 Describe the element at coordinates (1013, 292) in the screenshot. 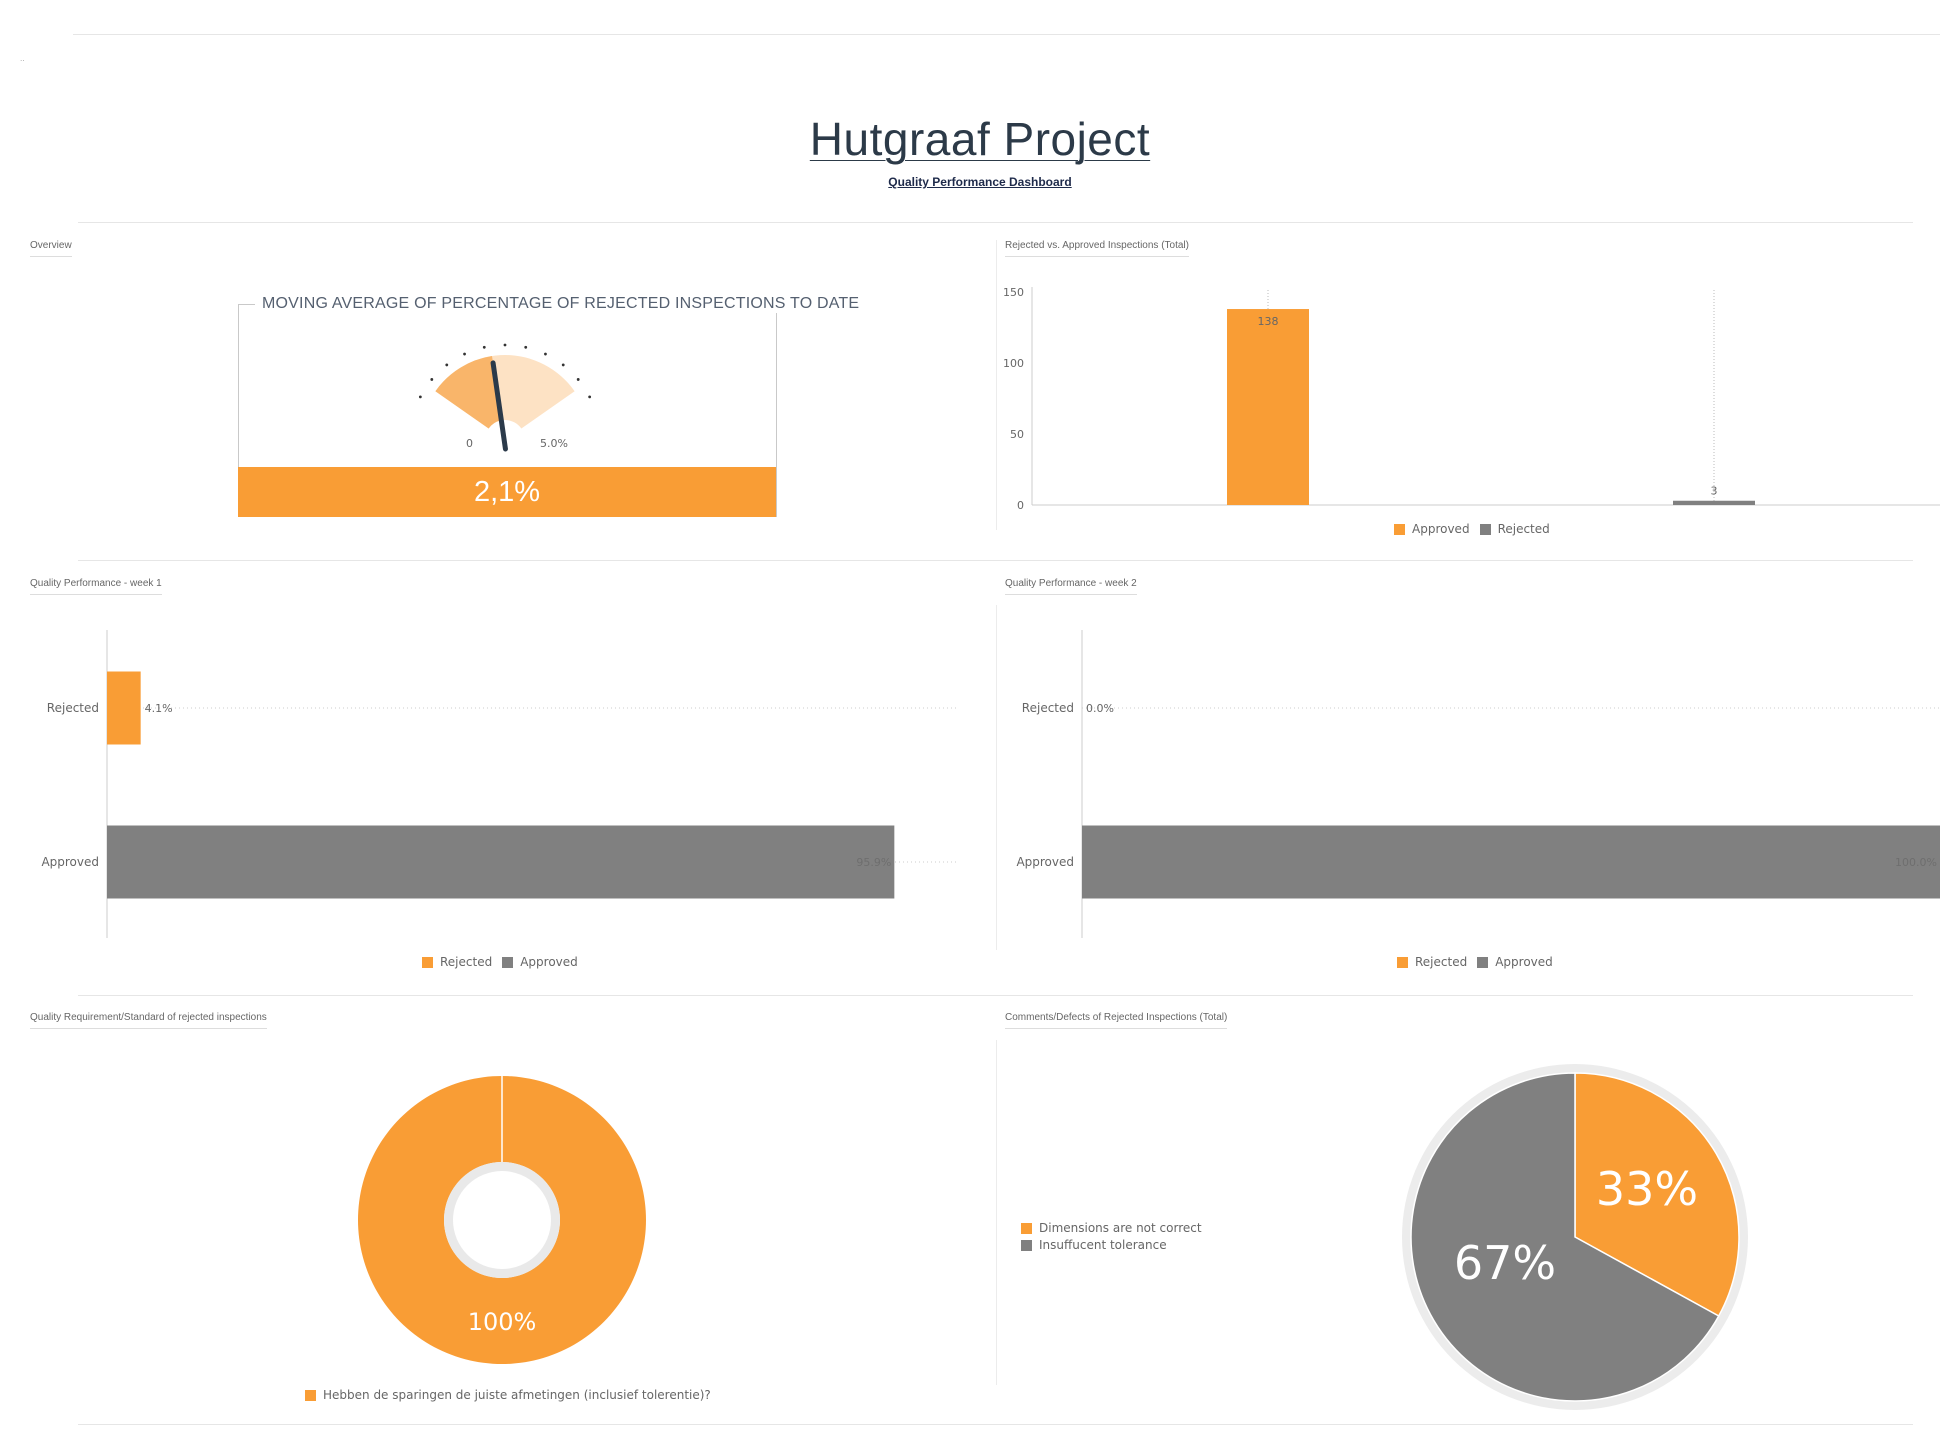

I see `y-tick-label: 150` at that location.